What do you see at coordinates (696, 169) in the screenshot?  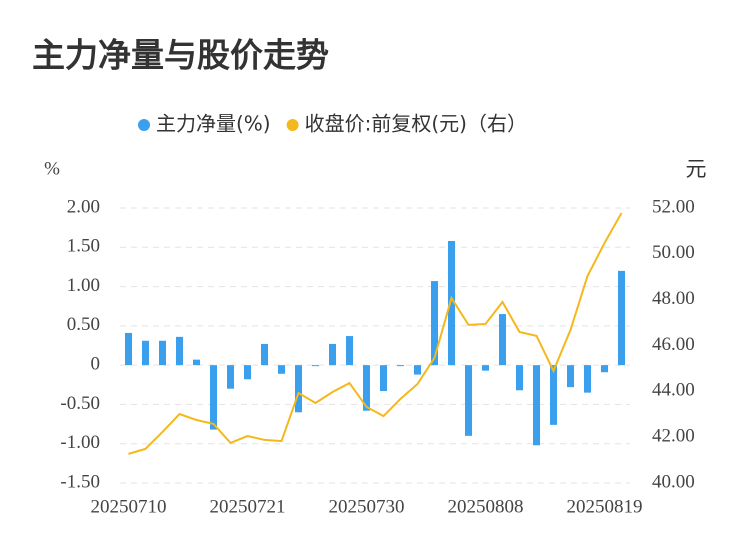 I see `y2-axis-label: 元` at bounding box center [696, 169].